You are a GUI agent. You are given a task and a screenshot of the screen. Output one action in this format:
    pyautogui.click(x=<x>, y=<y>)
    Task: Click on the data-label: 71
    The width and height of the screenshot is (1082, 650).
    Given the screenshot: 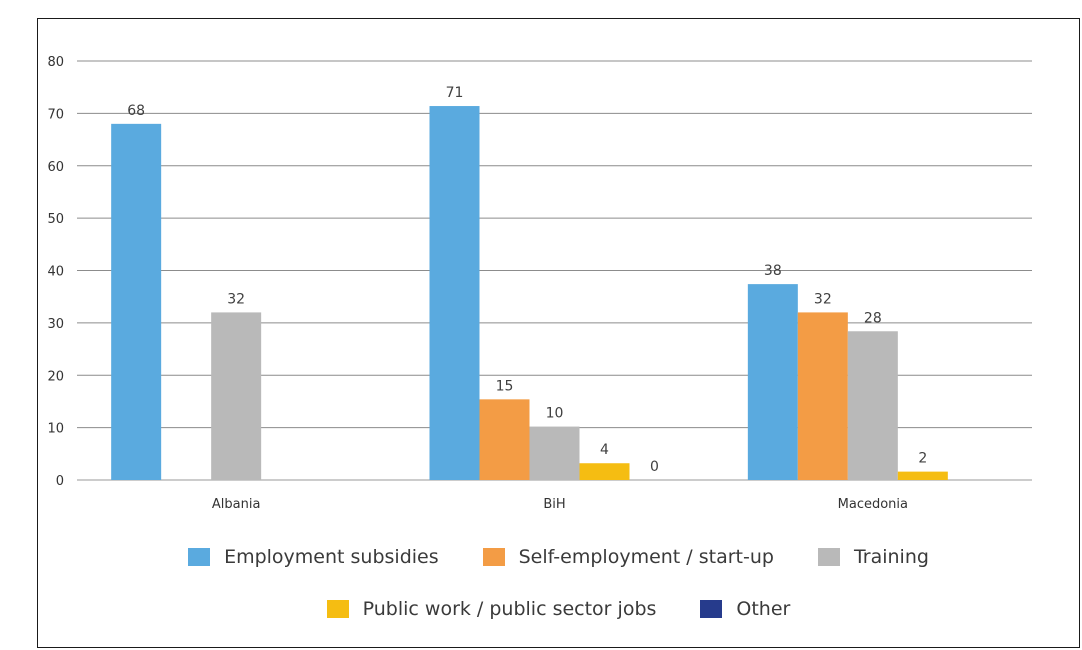 What is the action you would take?
    pyautogui.click(x=455, y=93)
    